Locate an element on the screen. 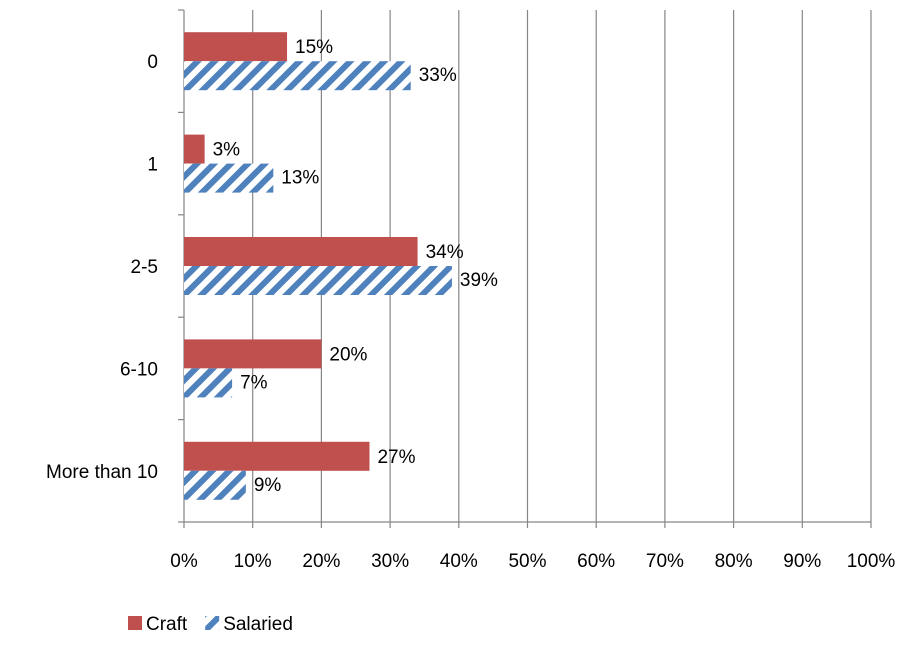 This screenshot has height=654, width=917. legend-swatch-salaried is located at coordinates (212, 623).